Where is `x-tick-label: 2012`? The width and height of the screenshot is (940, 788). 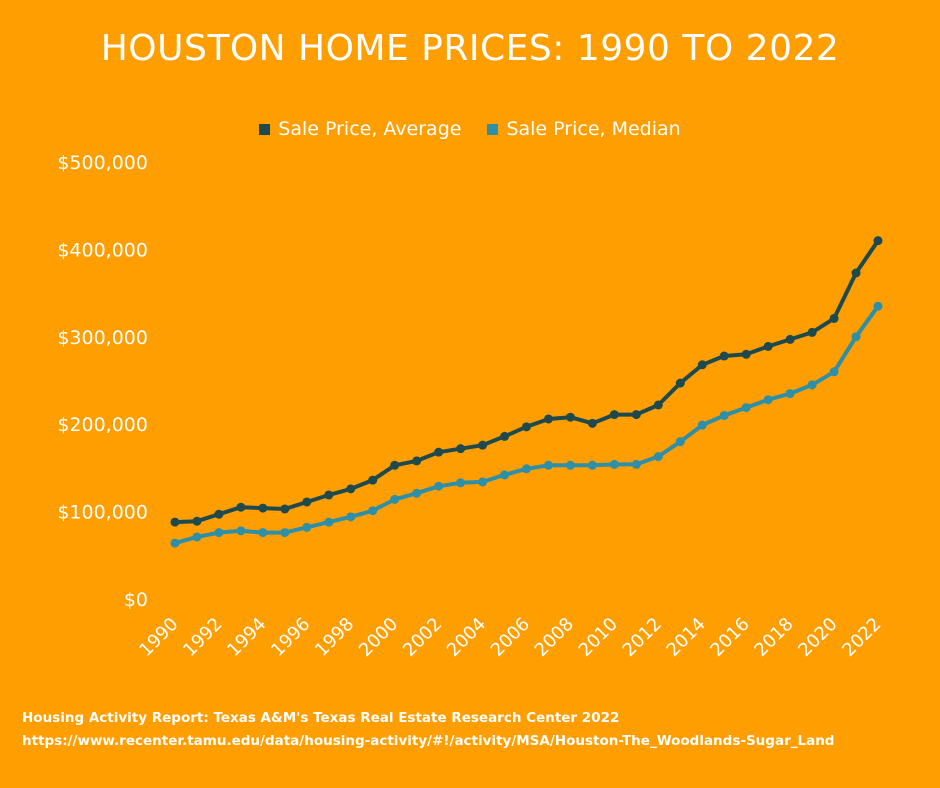 x-tick-label: 2012 is located at coordinates (642, 637).